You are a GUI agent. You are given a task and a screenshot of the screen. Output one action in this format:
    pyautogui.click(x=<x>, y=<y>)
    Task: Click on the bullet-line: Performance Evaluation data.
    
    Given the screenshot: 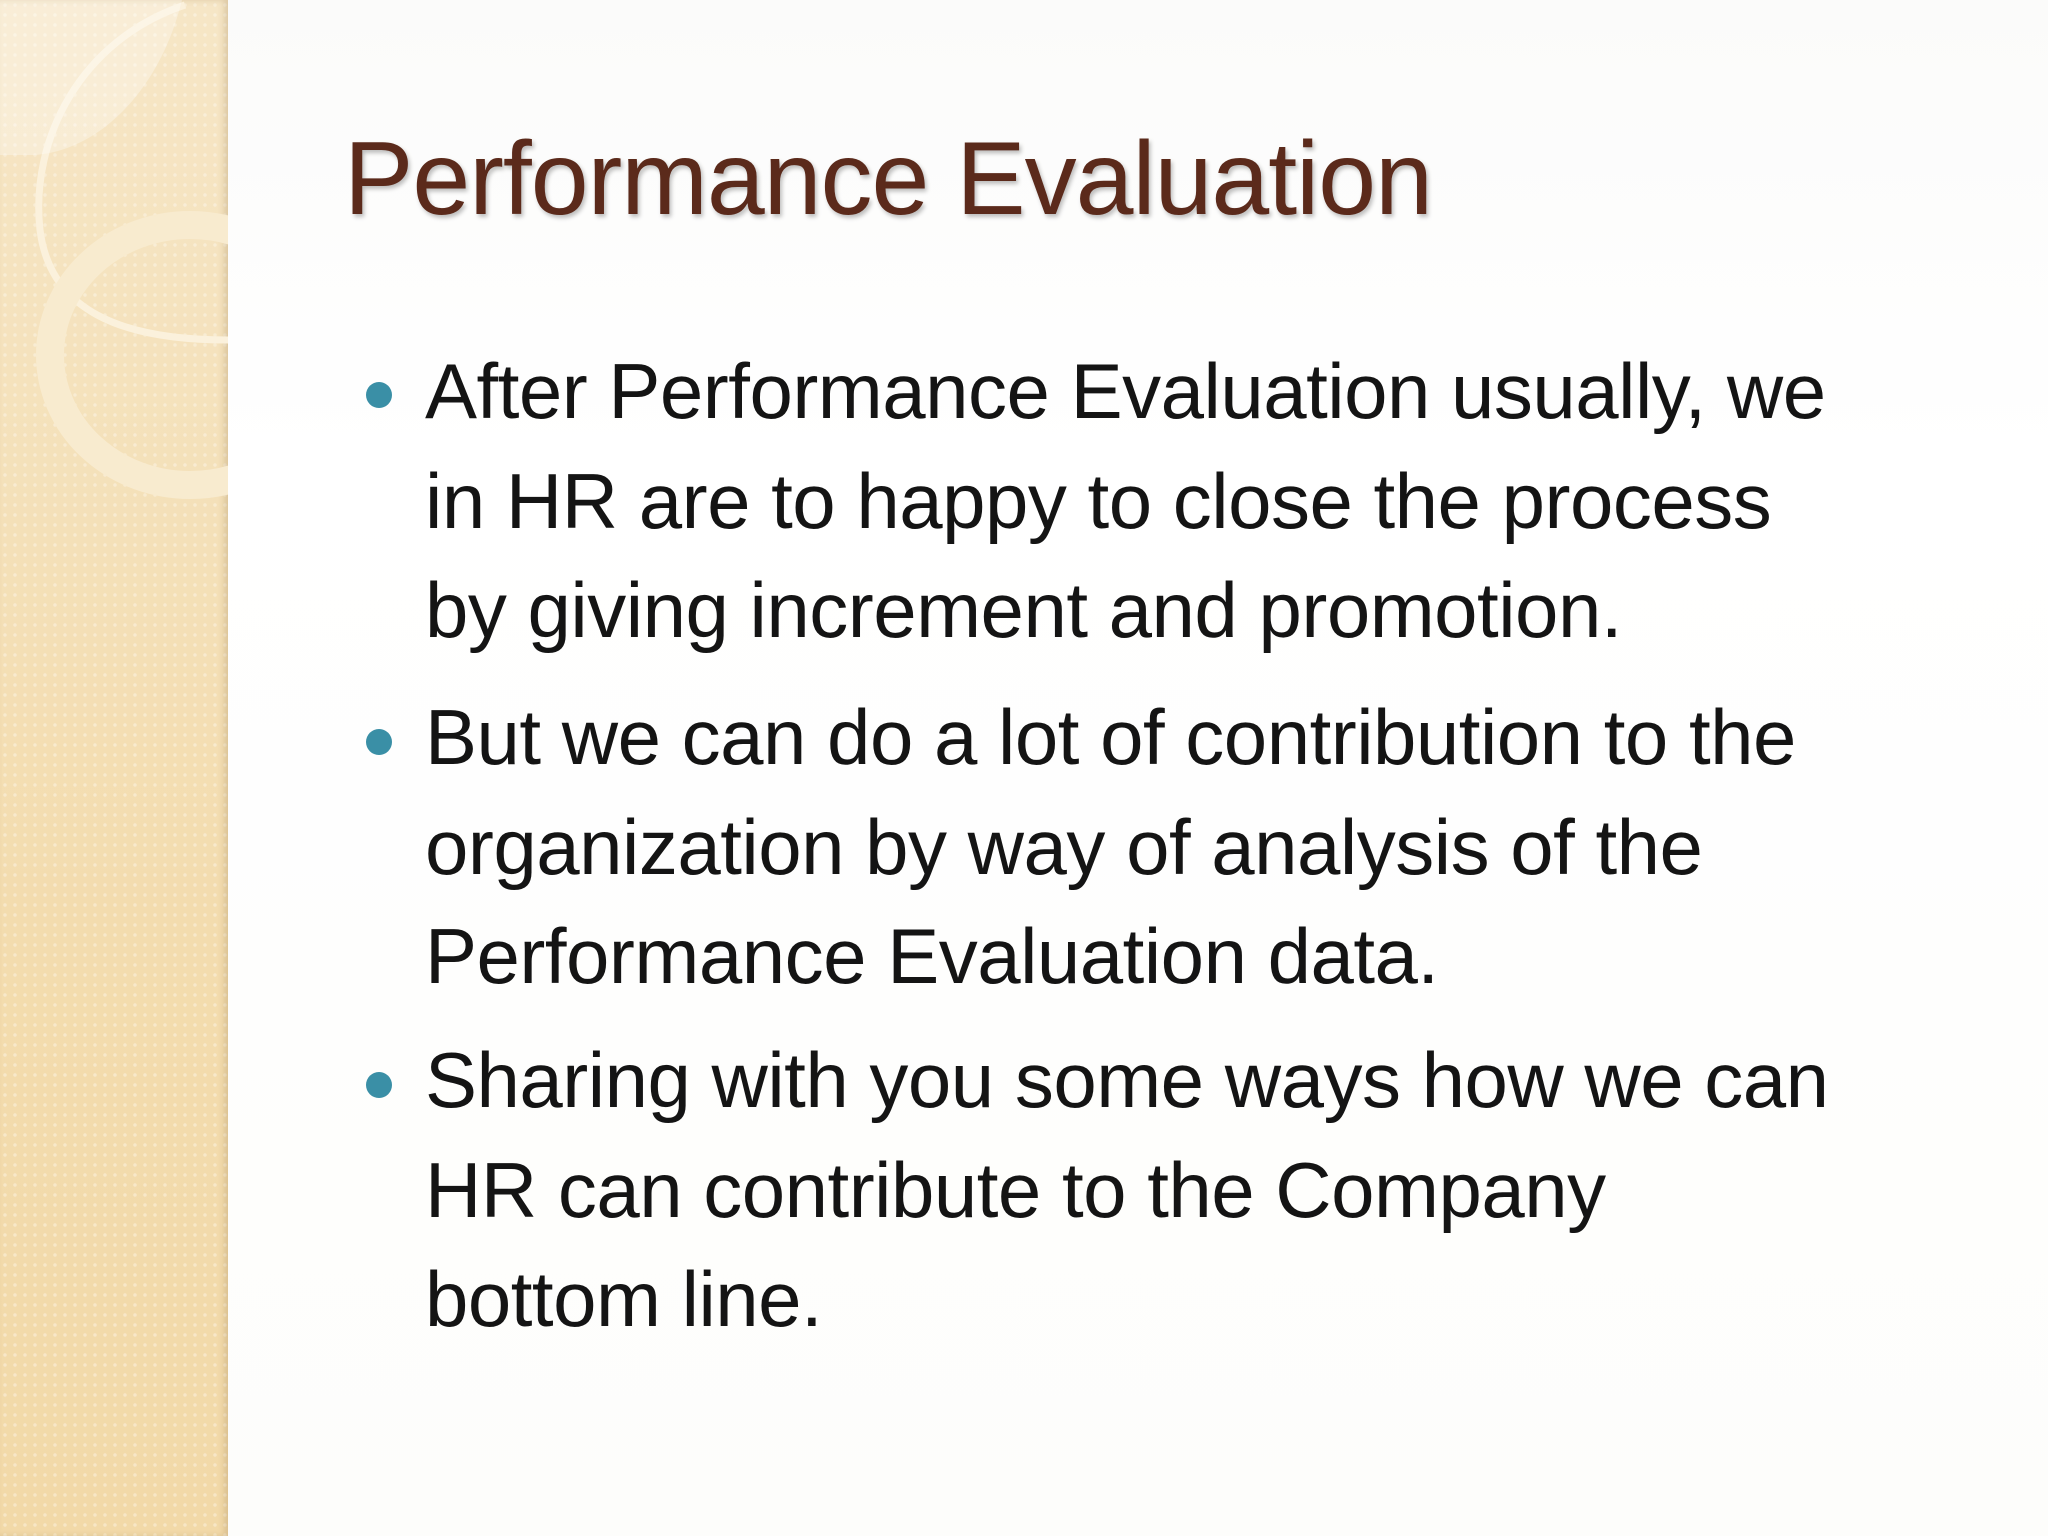 What is the action you would take?
    pyautogui.click(x=932, y=956)
    